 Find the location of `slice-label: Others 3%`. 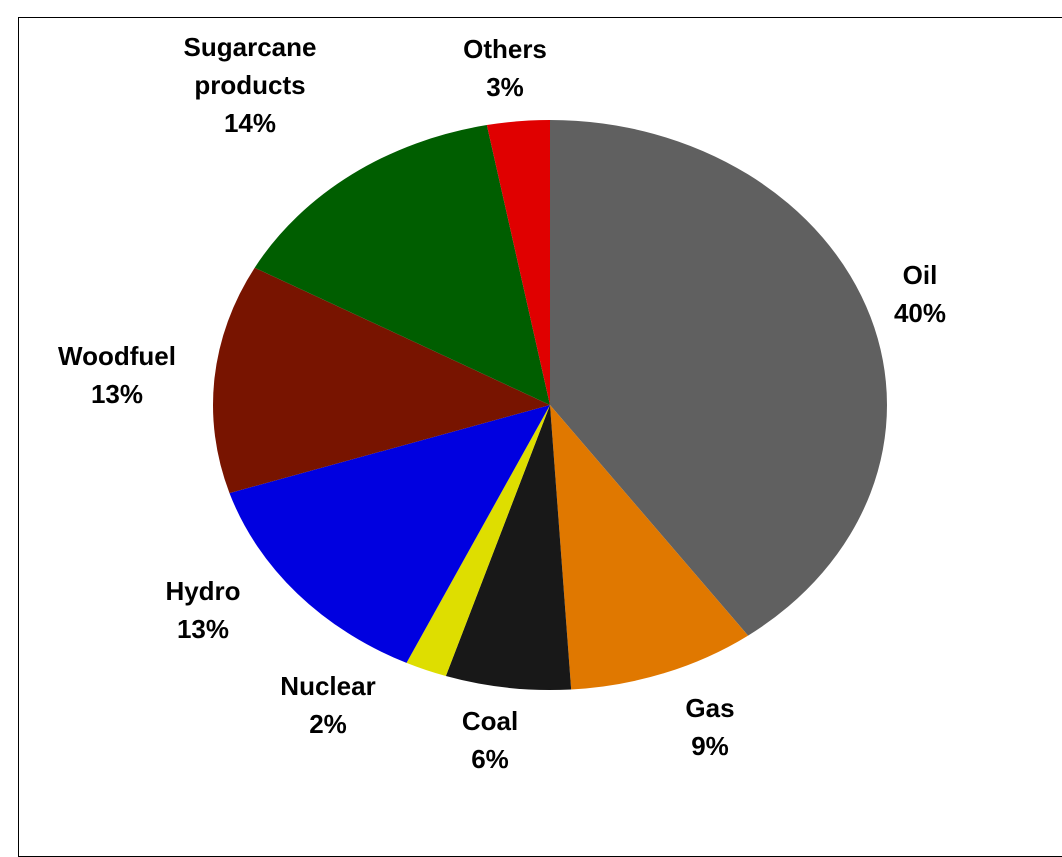

slice-label: Others 3% is located at coordinates (505, 68).